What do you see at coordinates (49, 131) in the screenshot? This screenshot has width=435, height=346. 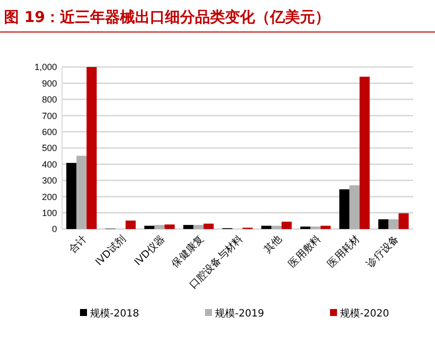 I see `y-tick-label: 600` at bounding box center [49, 131].